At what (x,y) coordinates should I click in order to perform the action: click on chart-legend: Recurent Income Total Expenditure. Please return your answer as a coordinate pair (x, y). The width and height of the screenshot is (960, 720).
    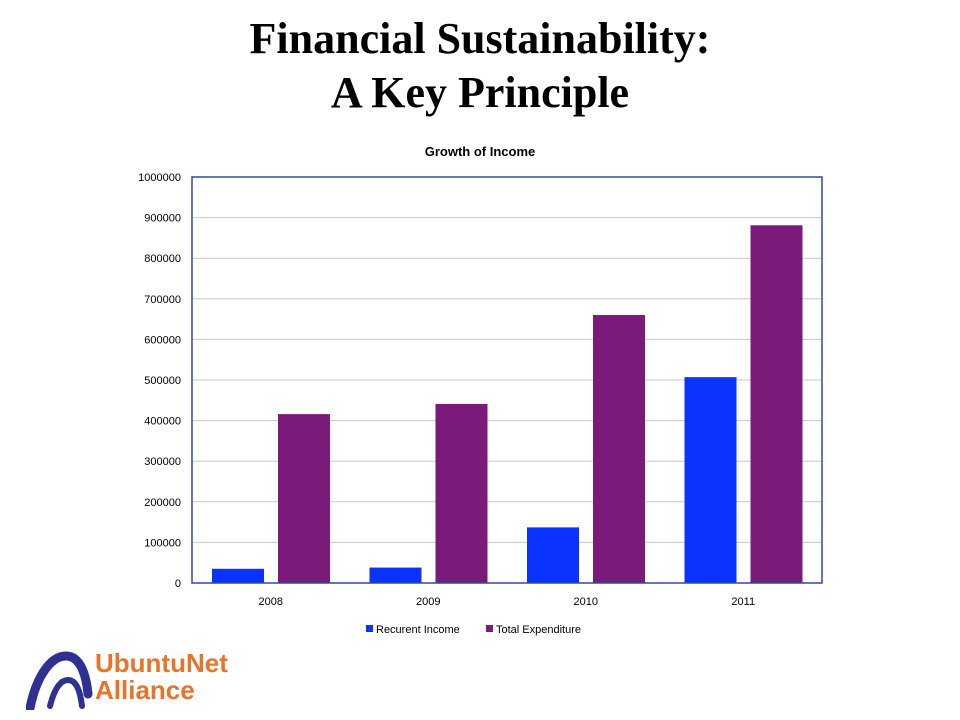
    Looking at the image, I should click on (473, 630).